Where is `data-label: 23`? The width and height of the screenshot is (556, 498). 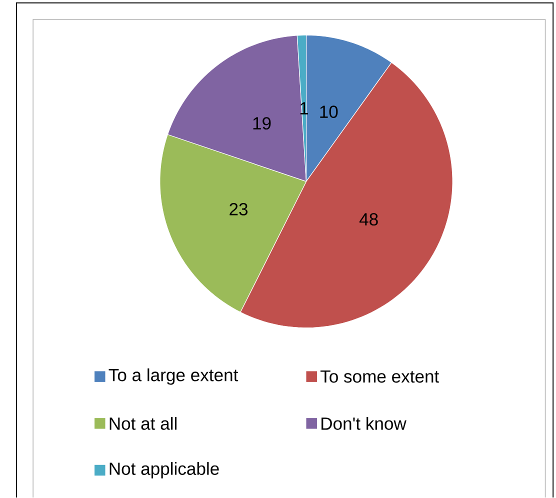 data-label: 23 is located at coordinates (239, 209).